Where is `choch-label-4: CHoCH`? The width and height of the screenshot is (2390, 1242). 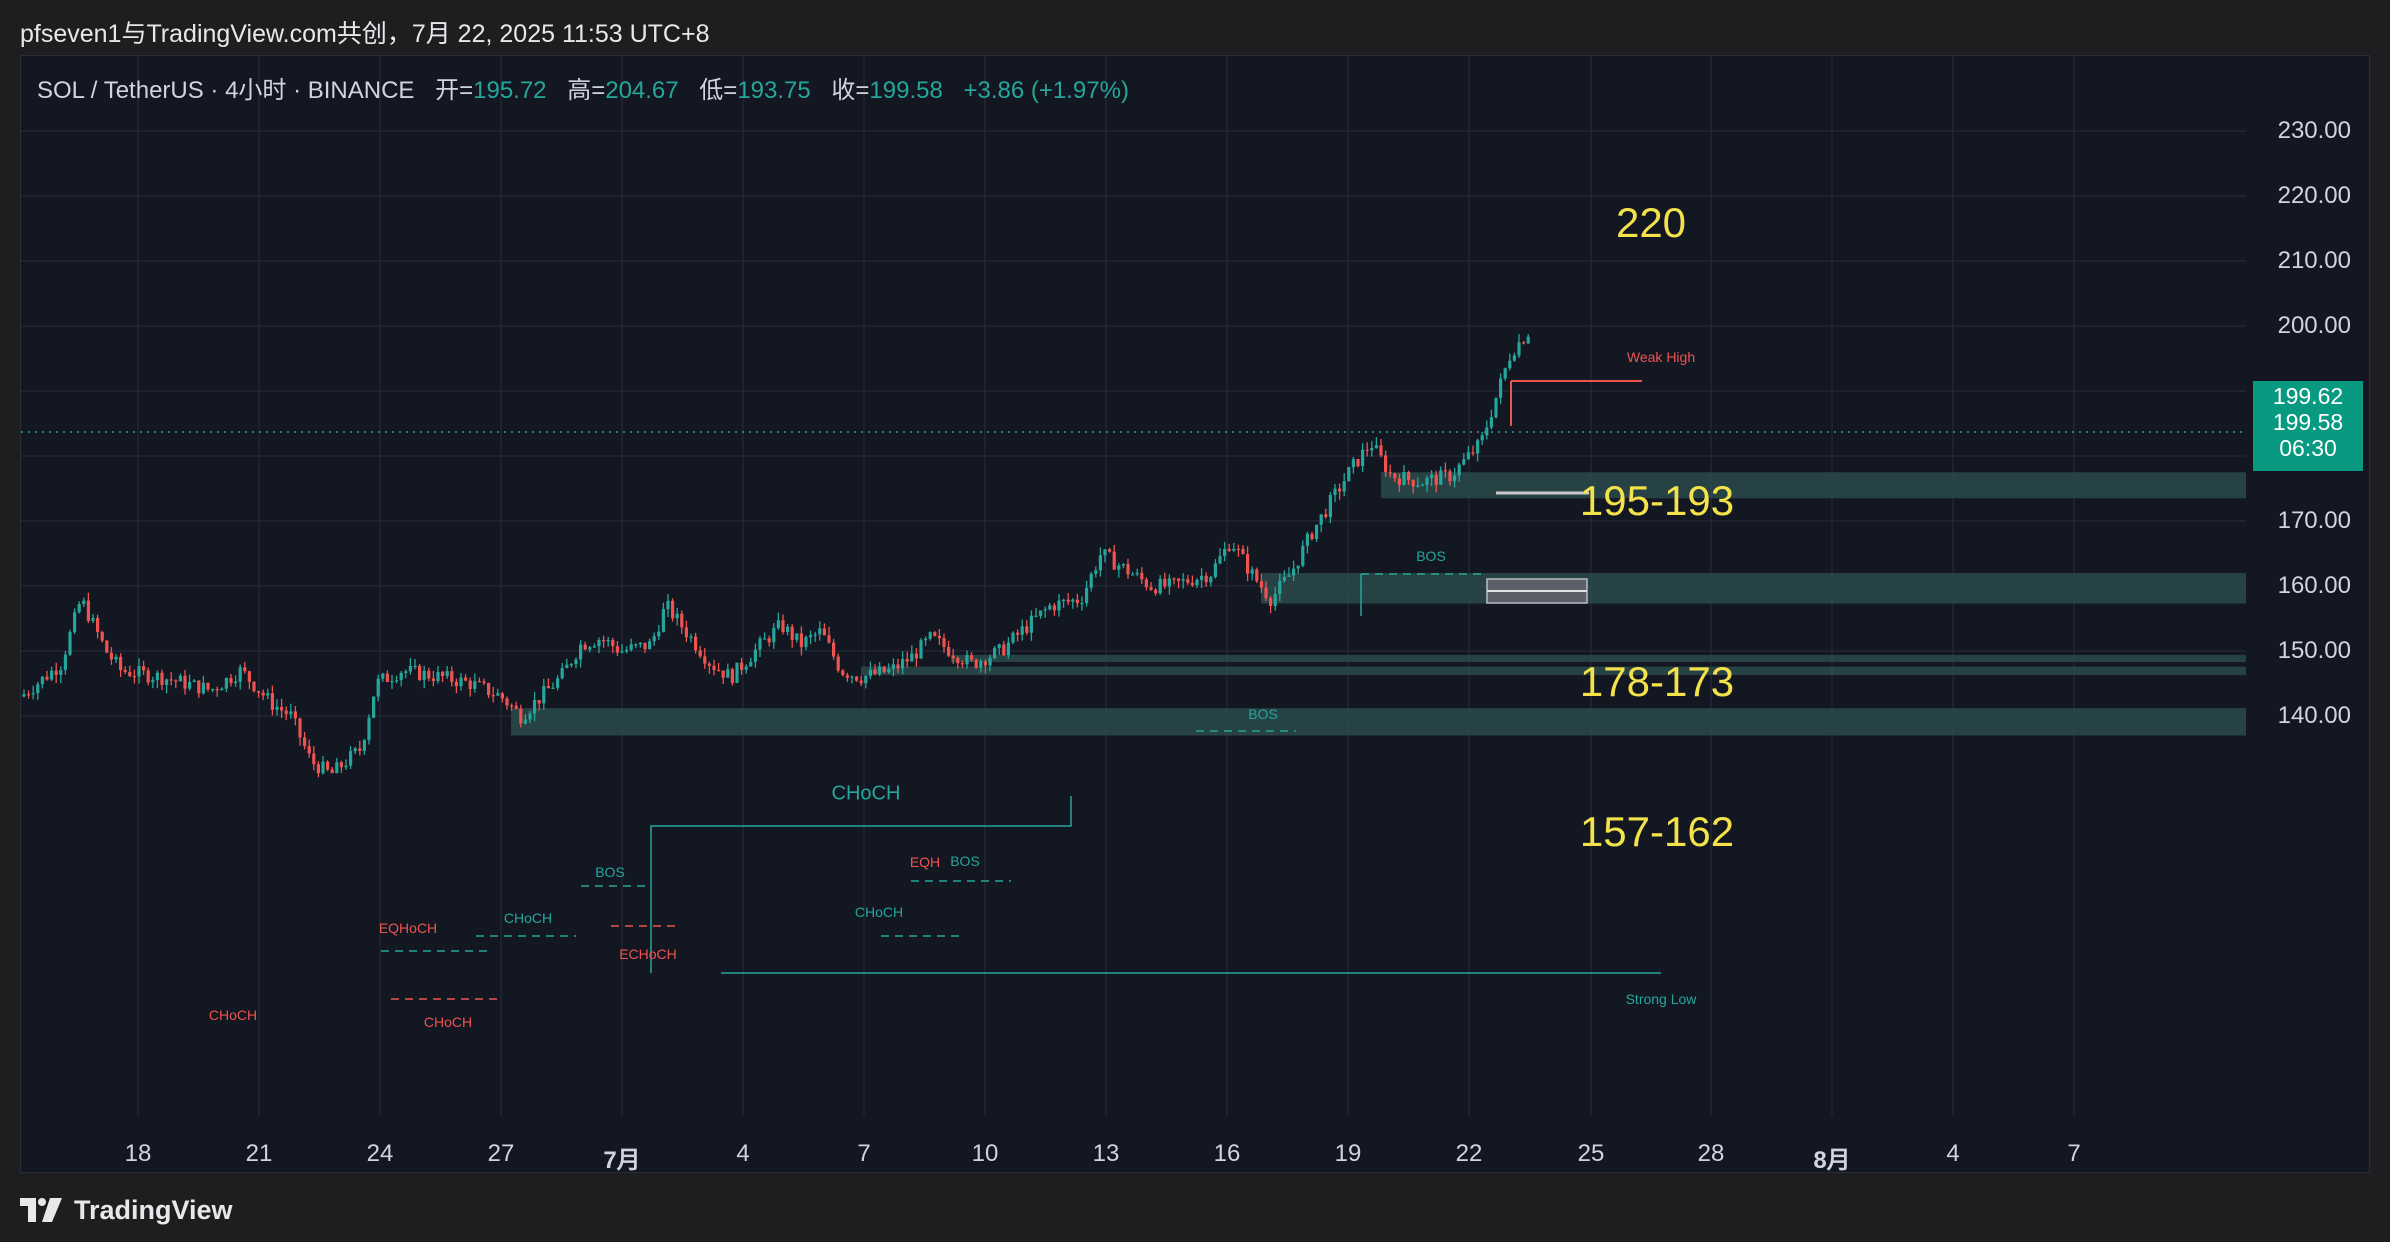 choch-label-4: CHoCH is located at coordinates (448, 1022).